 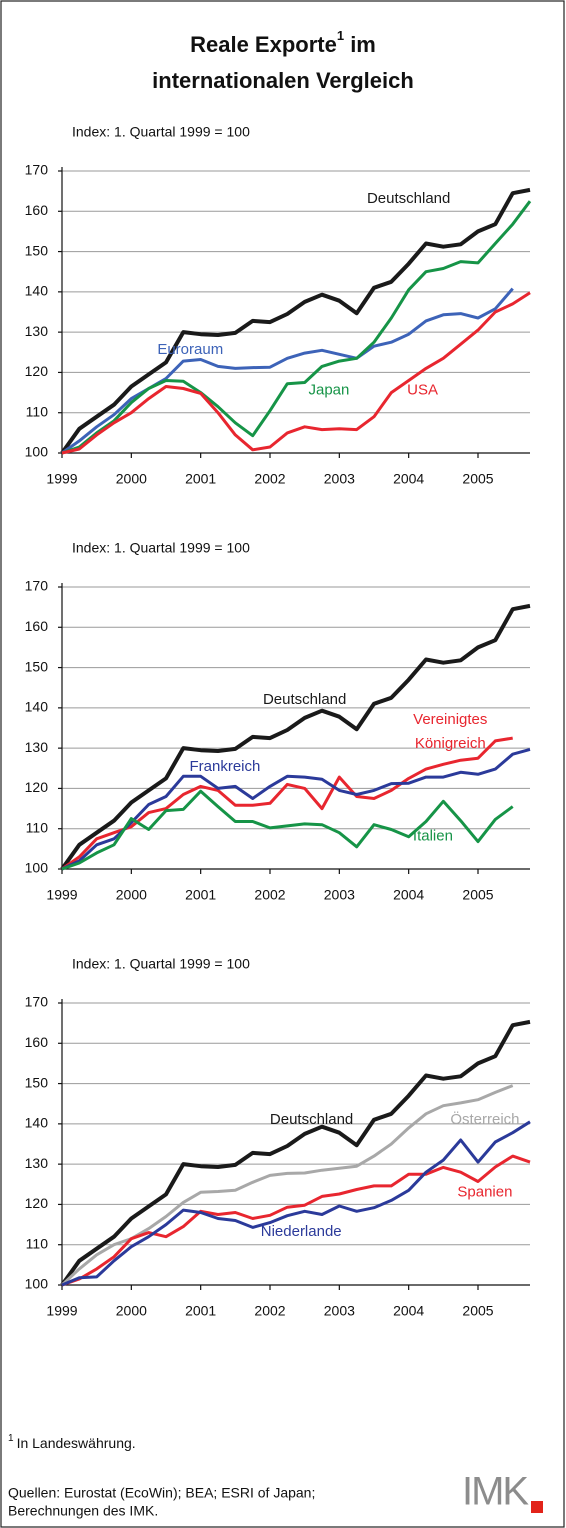 I want to click on series-label-part: Königreich, so click(x=450, y=743).